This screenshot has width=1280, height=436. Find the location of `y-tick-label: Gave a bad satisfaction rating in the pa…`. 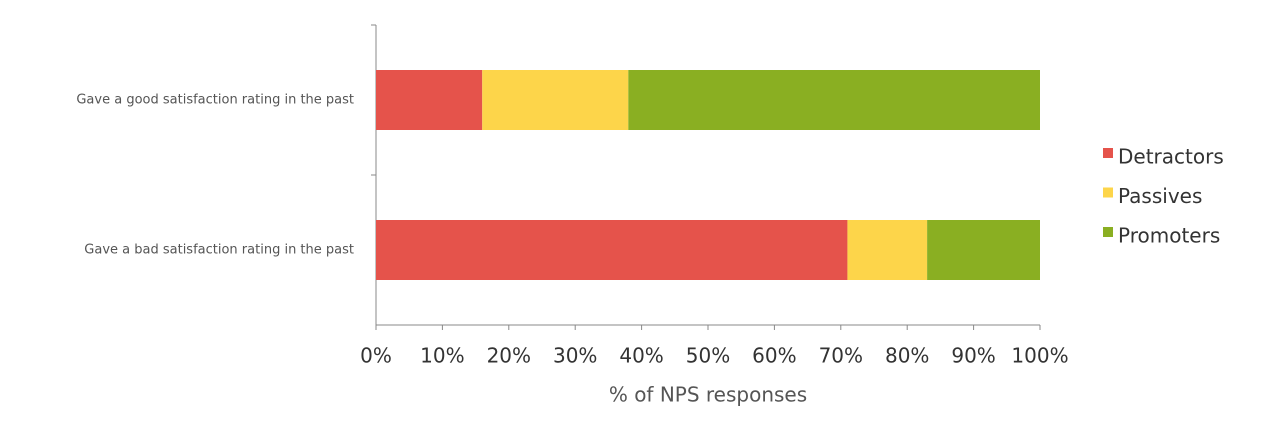

y-tick-label: Gave a bad satisfaction rating in the pa… is located at coordinates (219, 250).